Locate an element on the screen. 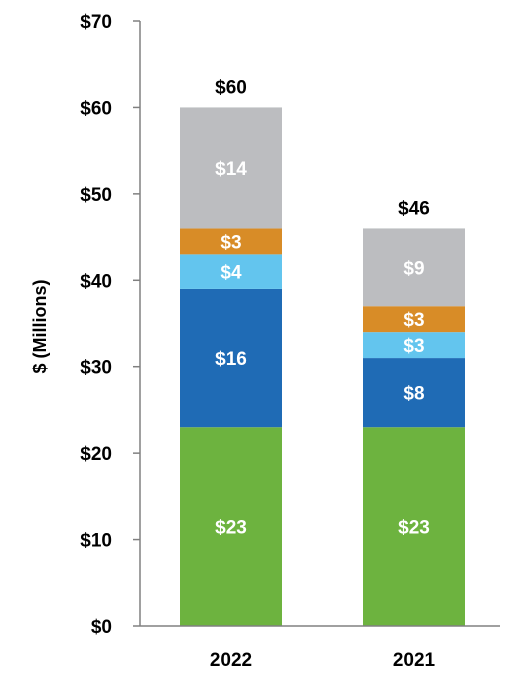  segment-value-label: $14 is located at coordinates (231, 169).